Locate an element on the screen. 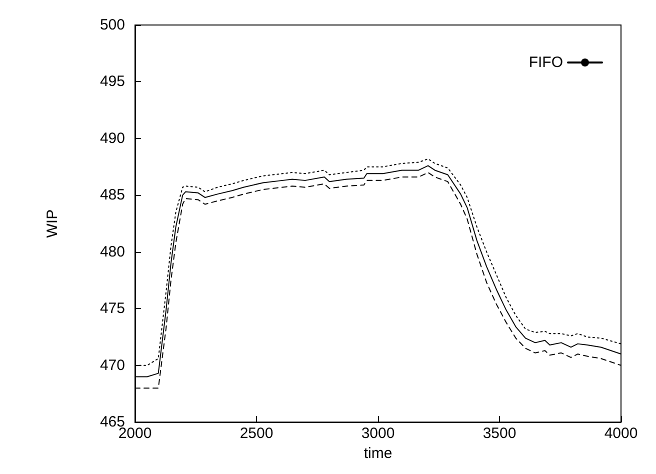 This screenshot has width=656, height=474. y-tick-label: 485 is located at coordinates (112, 195).